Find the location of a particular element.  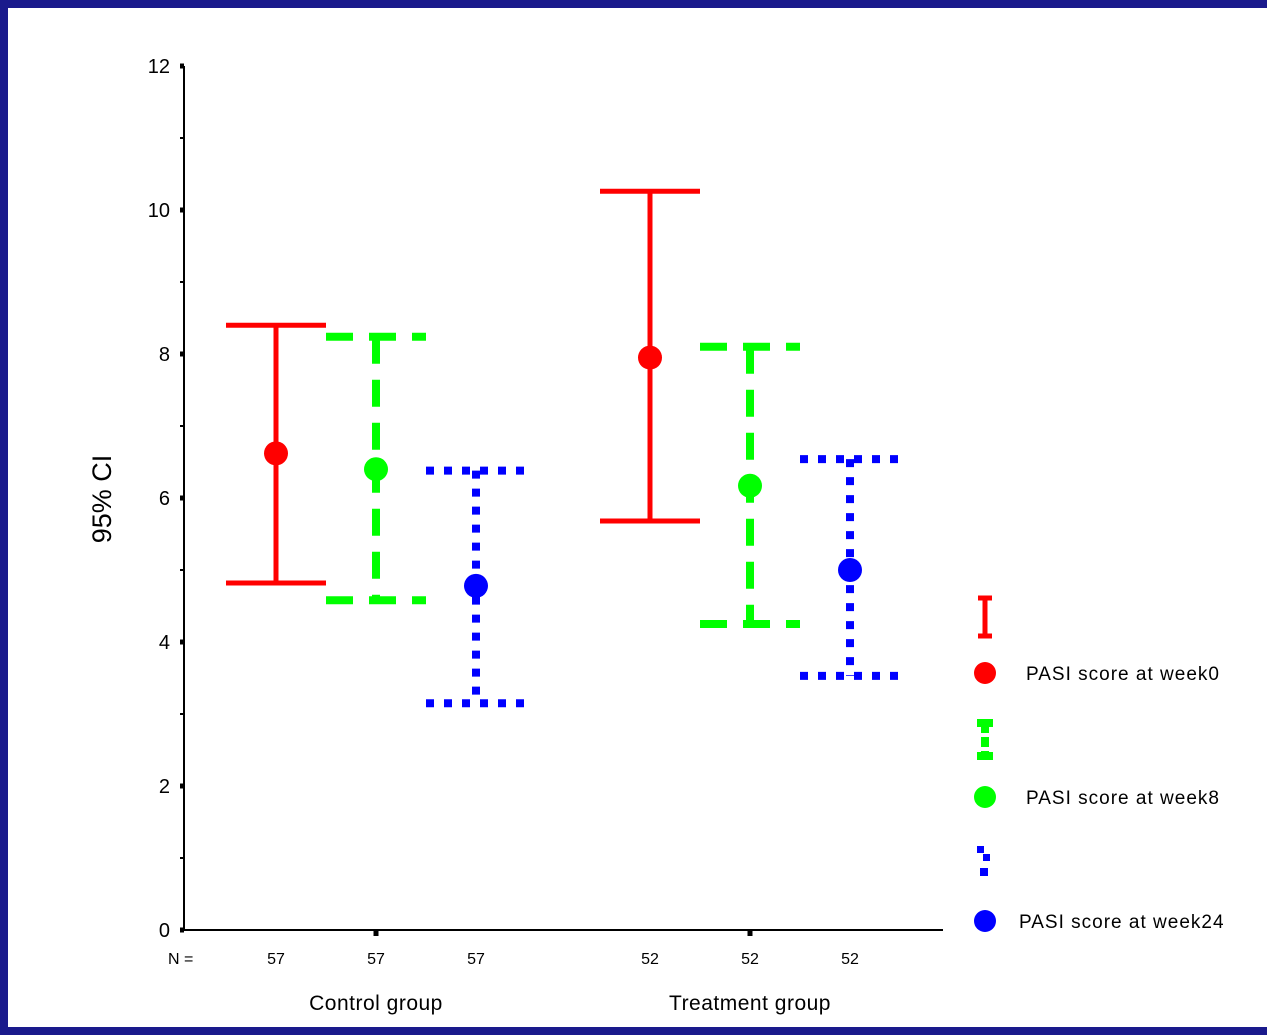

y-tick-label: 6 is located at coordinates (164, 499).